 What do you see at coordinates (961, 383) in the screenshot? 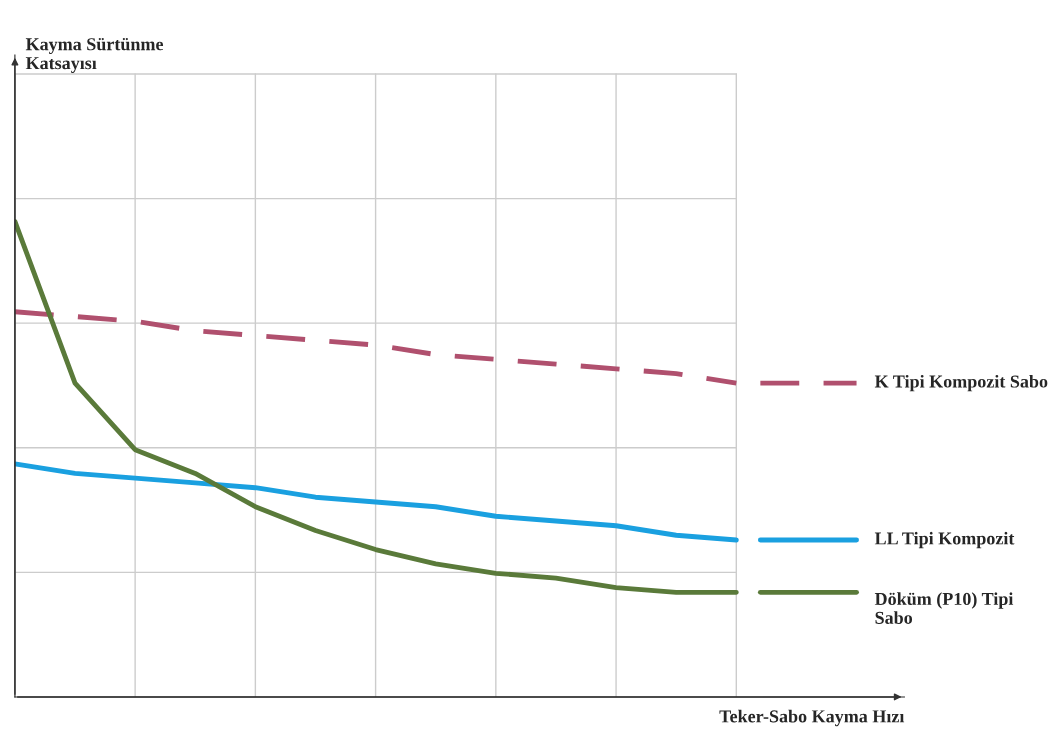
I see `text: K Tipi Kompozit Sabo` at bounding box center [961, 383].